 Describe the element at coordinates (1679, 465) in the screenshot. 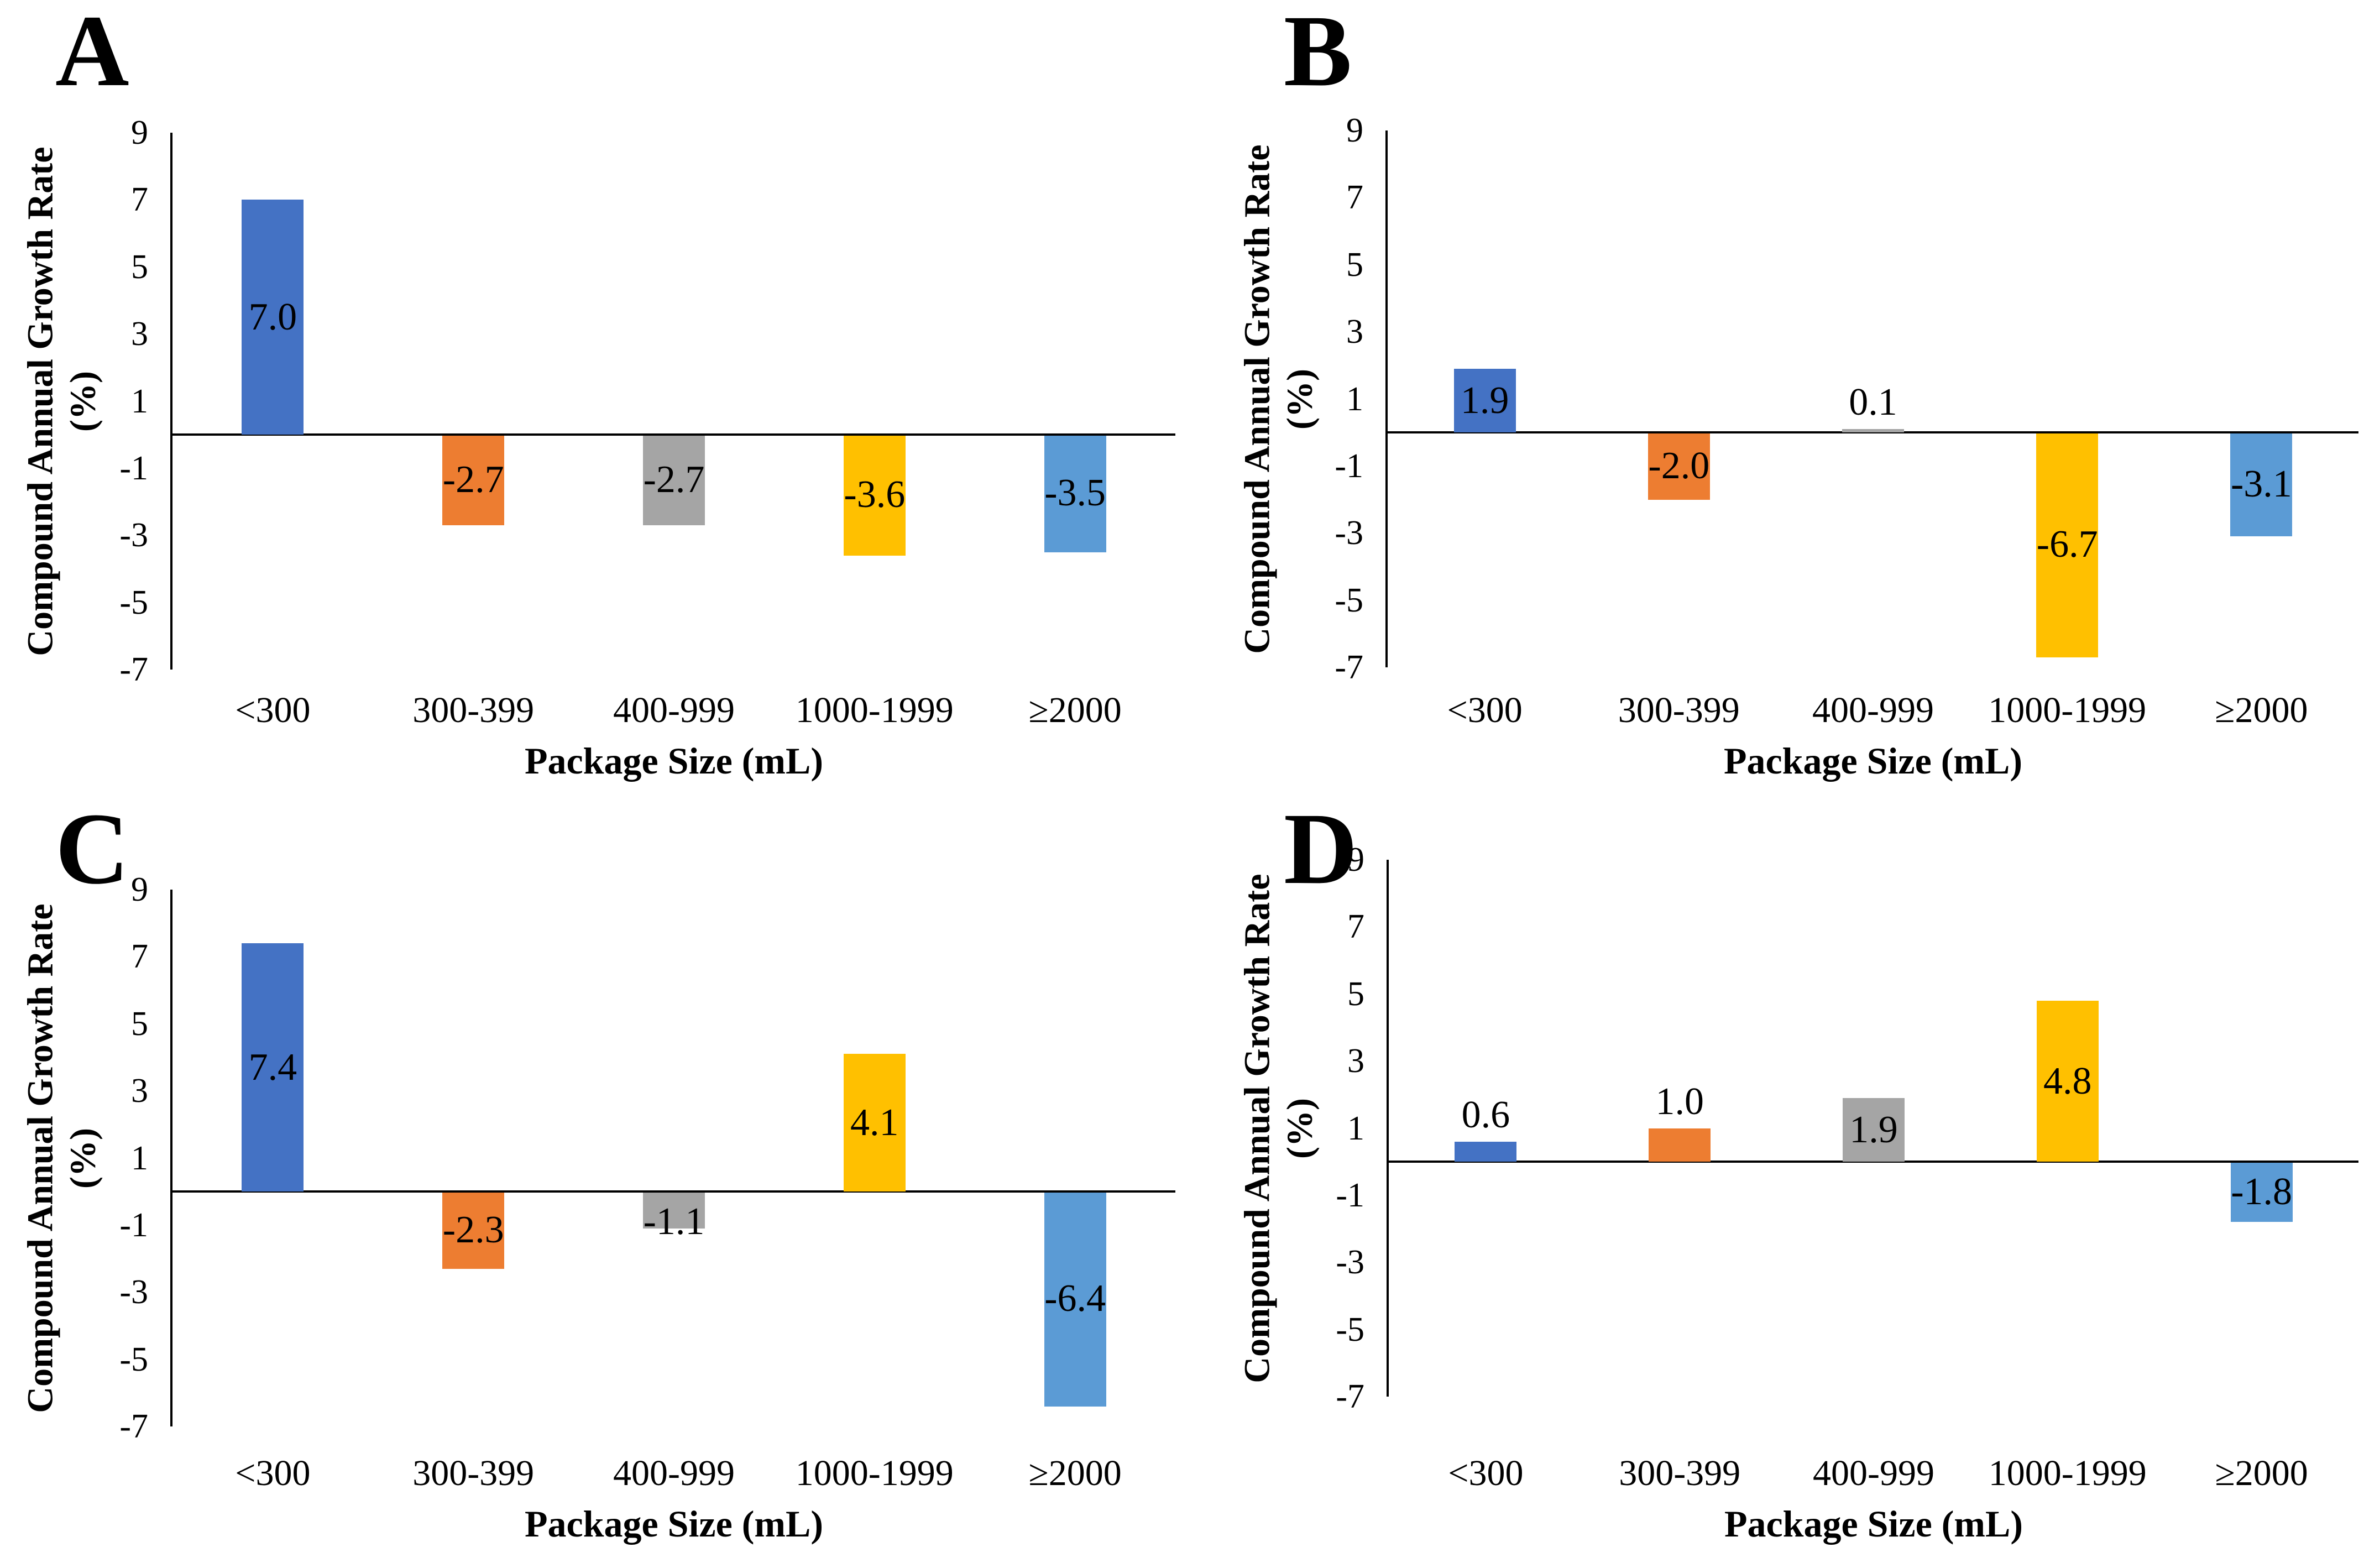

I see `bar-value-label: -2.0` at that location.